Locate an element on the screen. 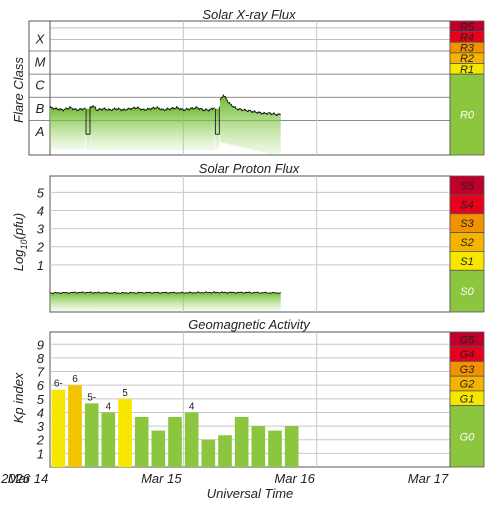 Image resolution: width=500 pixels, height=508 pixels. kp-title: Geomagnetic Activity is located at coordinates (249, 324).